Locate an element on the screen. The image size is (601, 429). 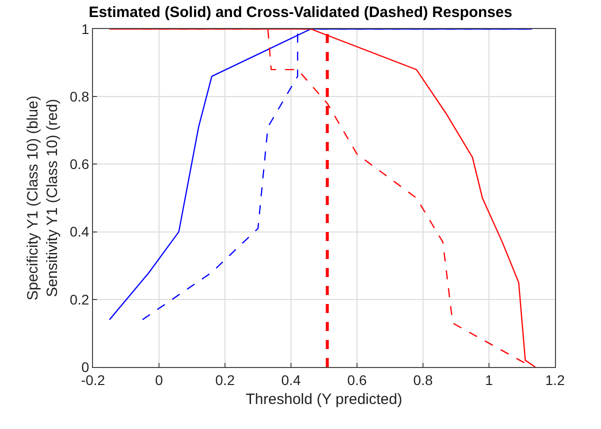
x-tick-label: 0.4 is located at coordinates (291, 380).